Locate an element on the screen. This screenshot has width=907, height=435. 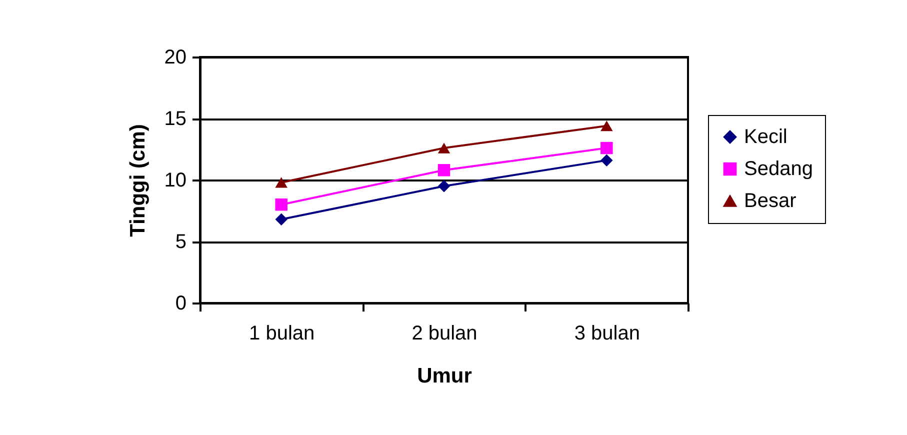
y-tick-label: 10 is located at coordinates (175, 181).